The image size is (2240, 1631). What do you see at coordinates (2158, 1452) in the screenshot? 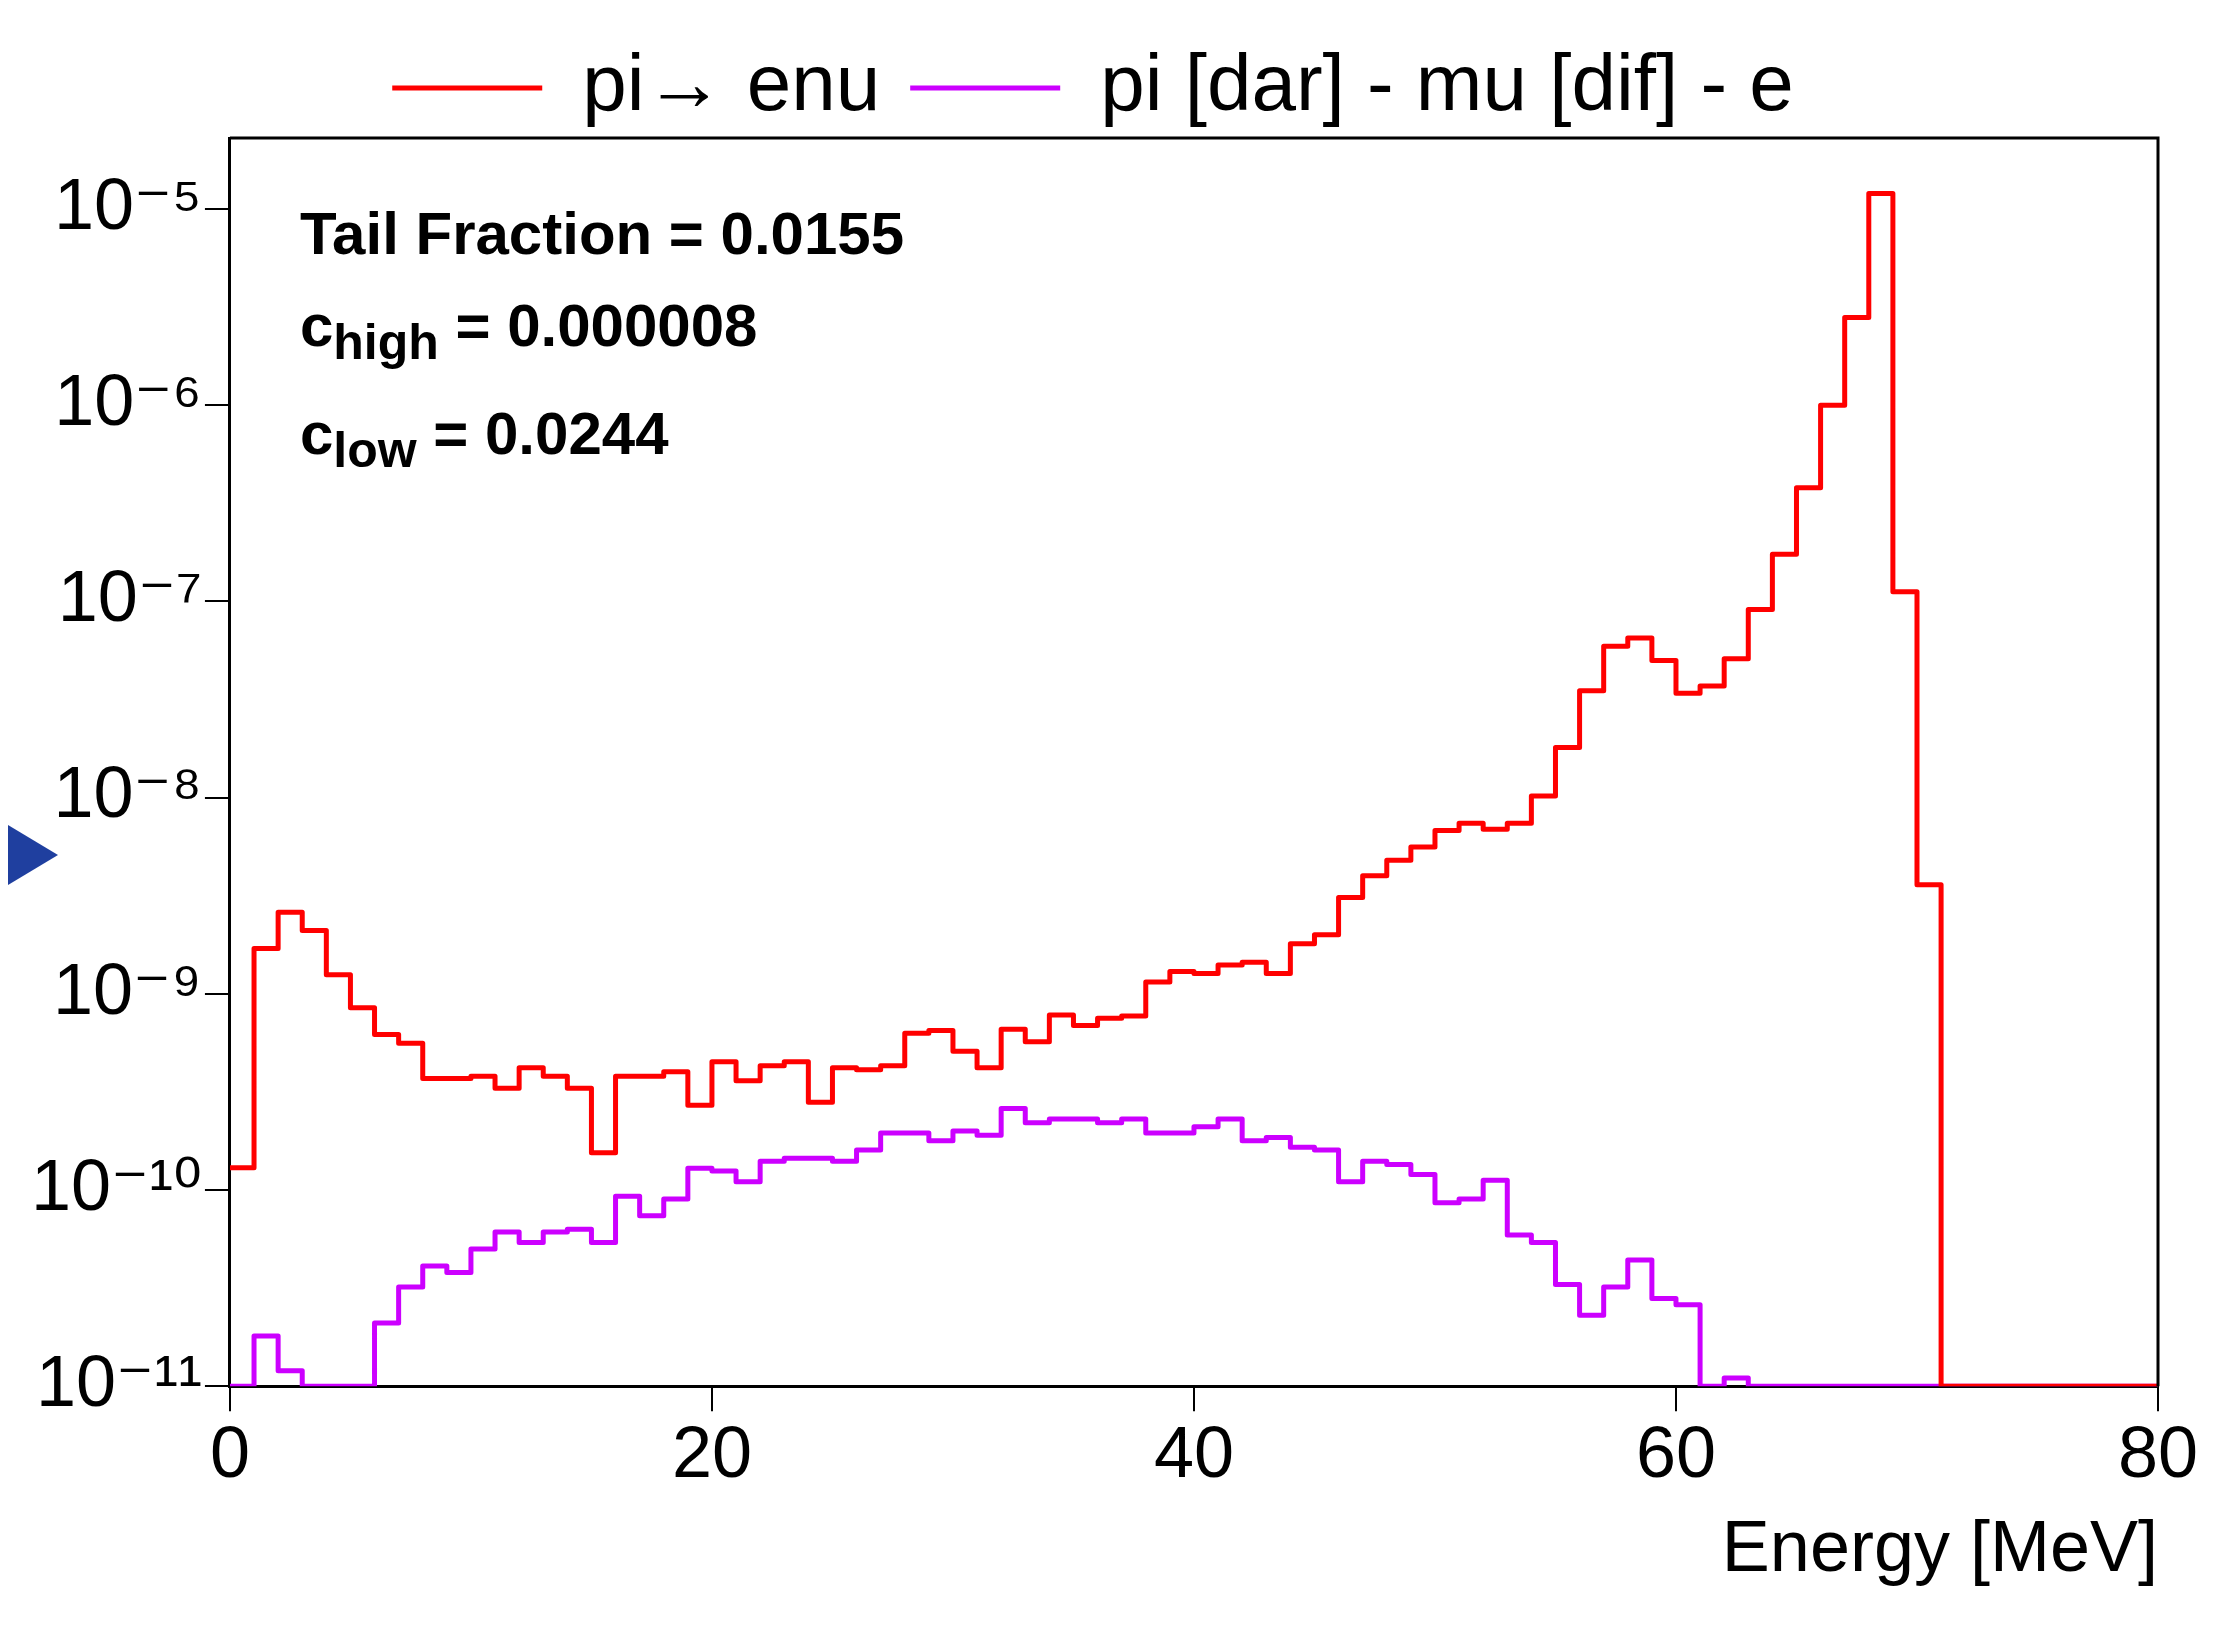
I see `x-tick-label: 80` at bounding box center [2158, 1452].